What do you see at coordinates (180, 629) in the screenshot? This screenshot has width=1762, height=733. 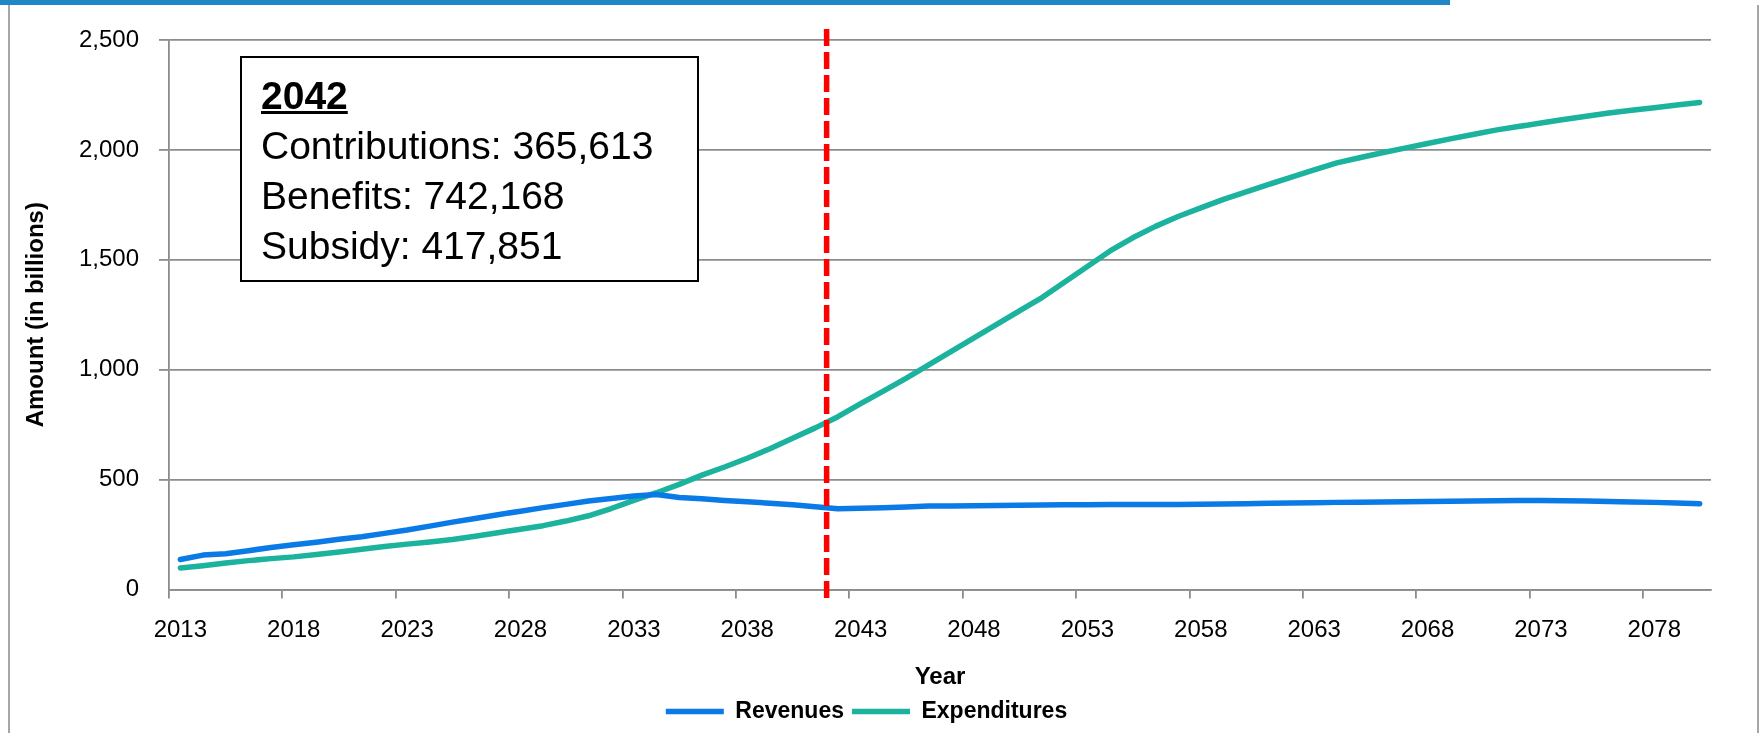 I see `x-tick-label: 2013` at bounding box center [180, 629].